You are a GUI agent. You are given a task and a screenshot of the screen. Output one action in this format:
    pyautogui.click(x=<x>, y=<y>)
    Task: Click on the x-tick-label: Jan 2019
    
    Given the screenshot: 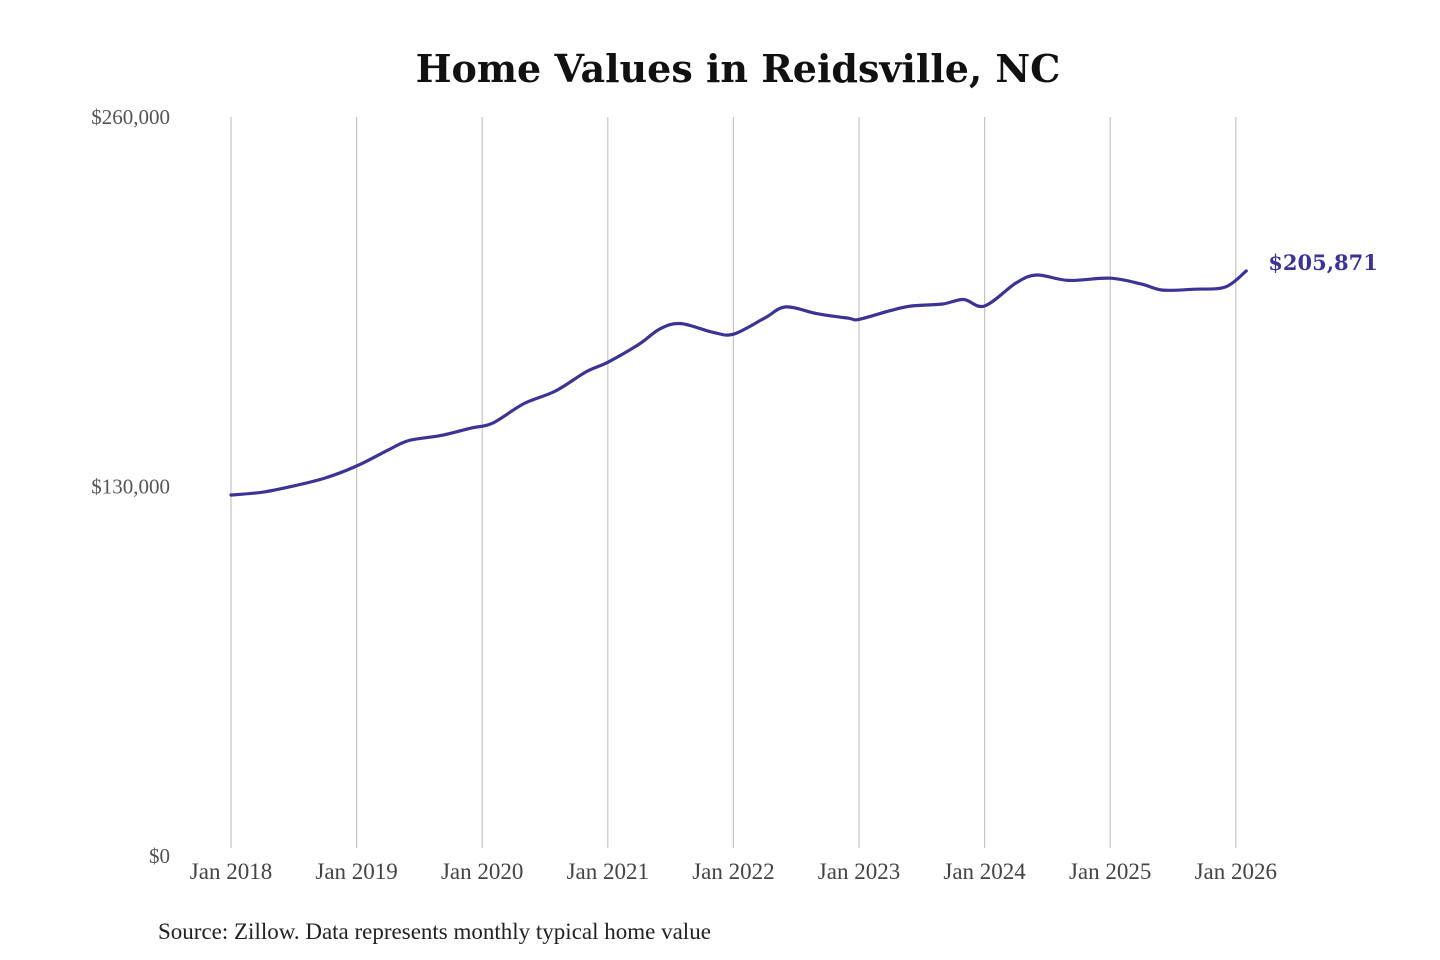 What is the action you would take?
    pyautogui.click(x=356, y=871)
    